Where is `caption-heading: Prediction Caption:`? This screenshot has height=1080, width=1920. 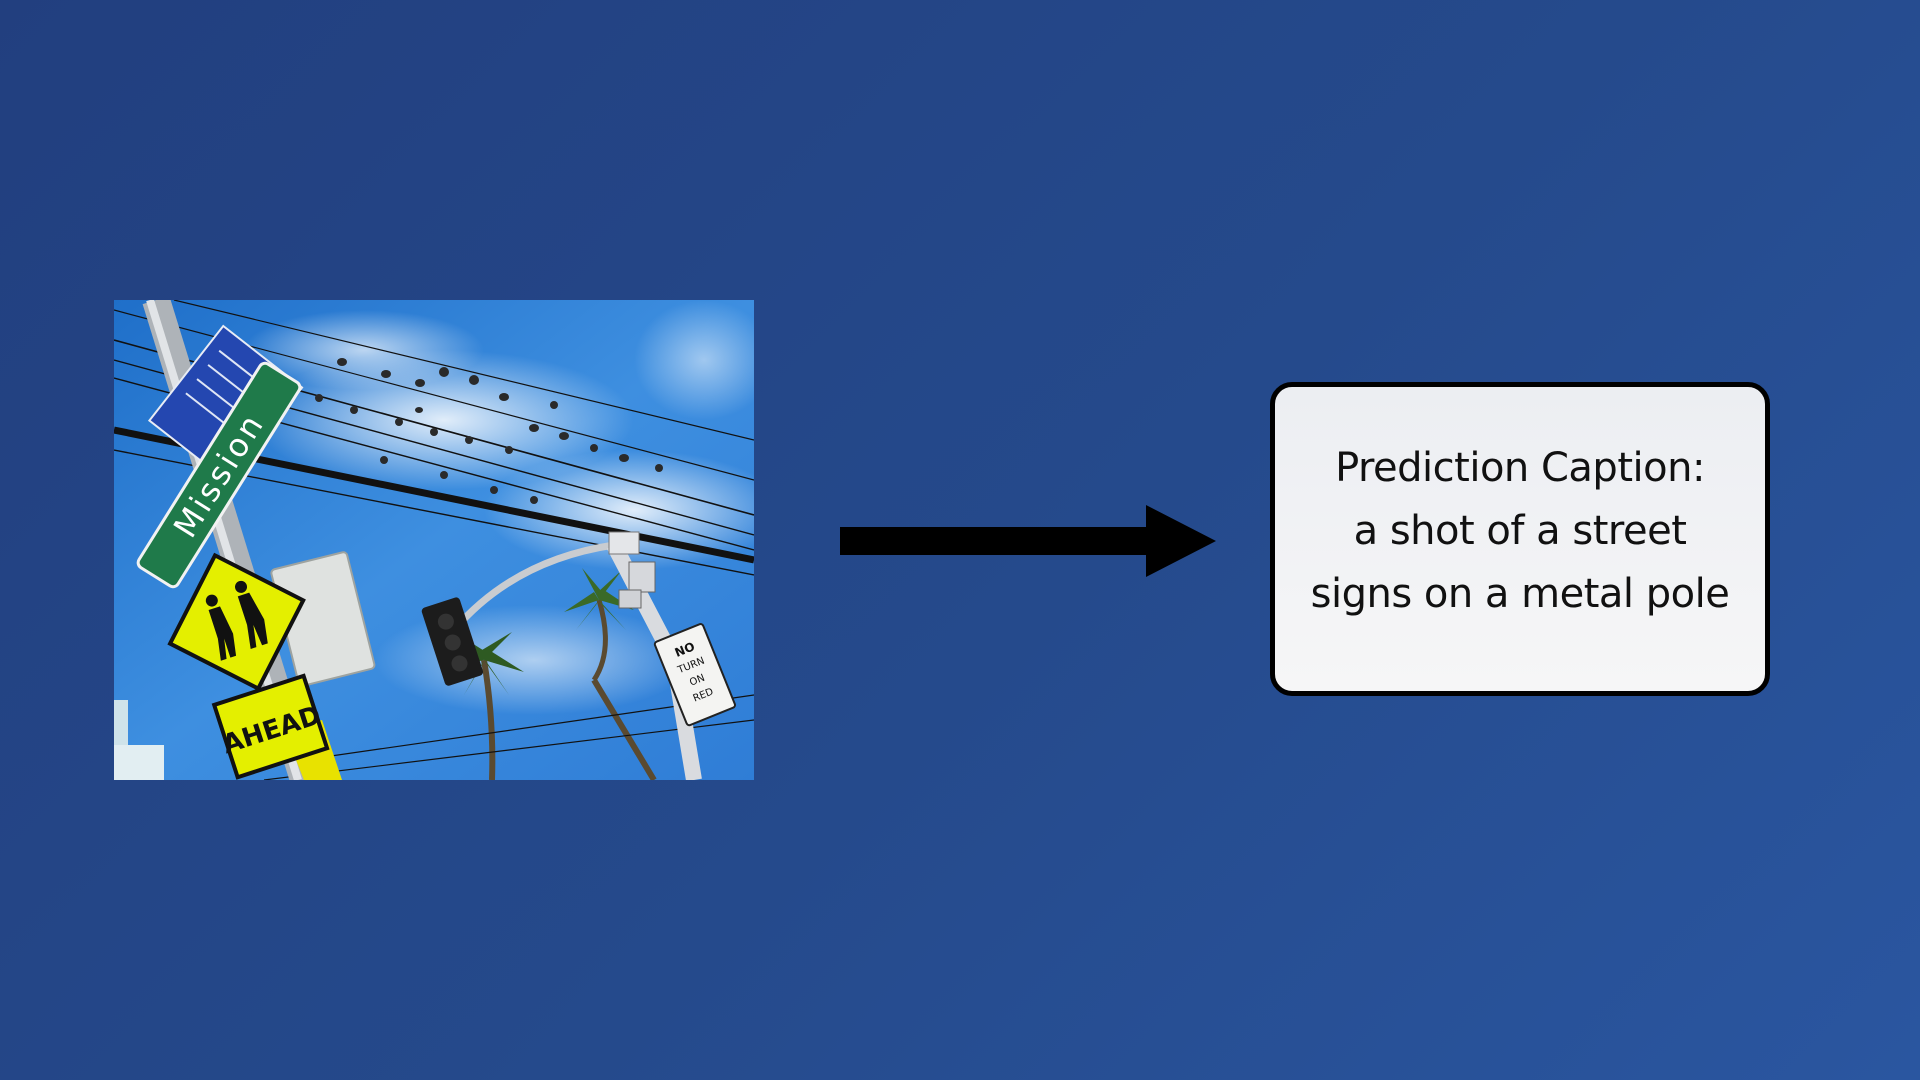 caption-heading: Prediction Caption: is located at coordinates (1520, 467).